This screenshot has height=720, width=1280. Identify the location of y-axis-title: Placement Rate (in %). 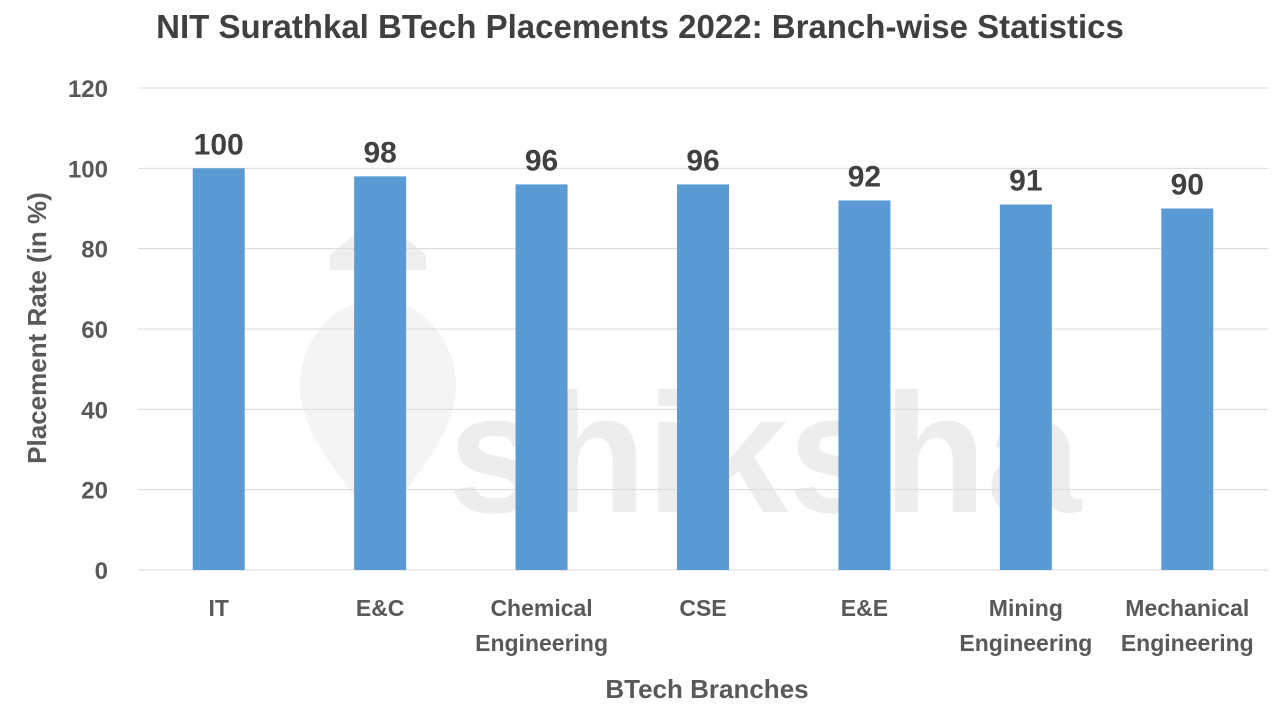
(37, 328).